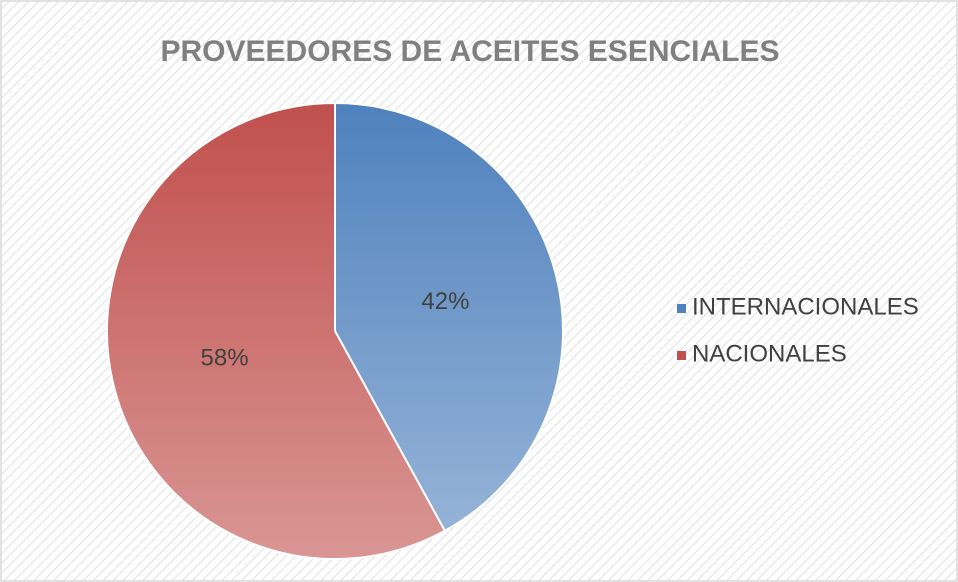 Image resolution: width=958 pixels, height=582 pixels. What do you see at coordinates (805, 306) in the screenshot?
I see `legend-label: INTERNACIONALES` at bounding box center [805, 306].